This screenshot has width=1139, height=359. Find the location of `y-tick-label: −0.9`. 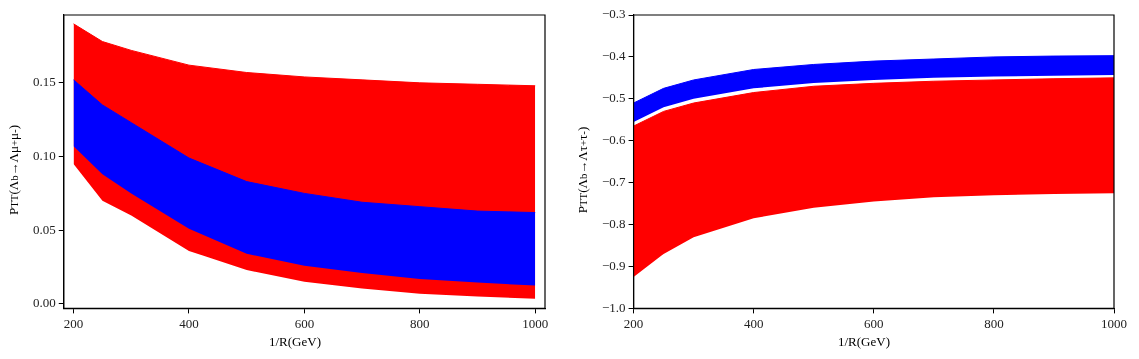

y-tick-label: −0.9 is located at coordinates (613, 265).